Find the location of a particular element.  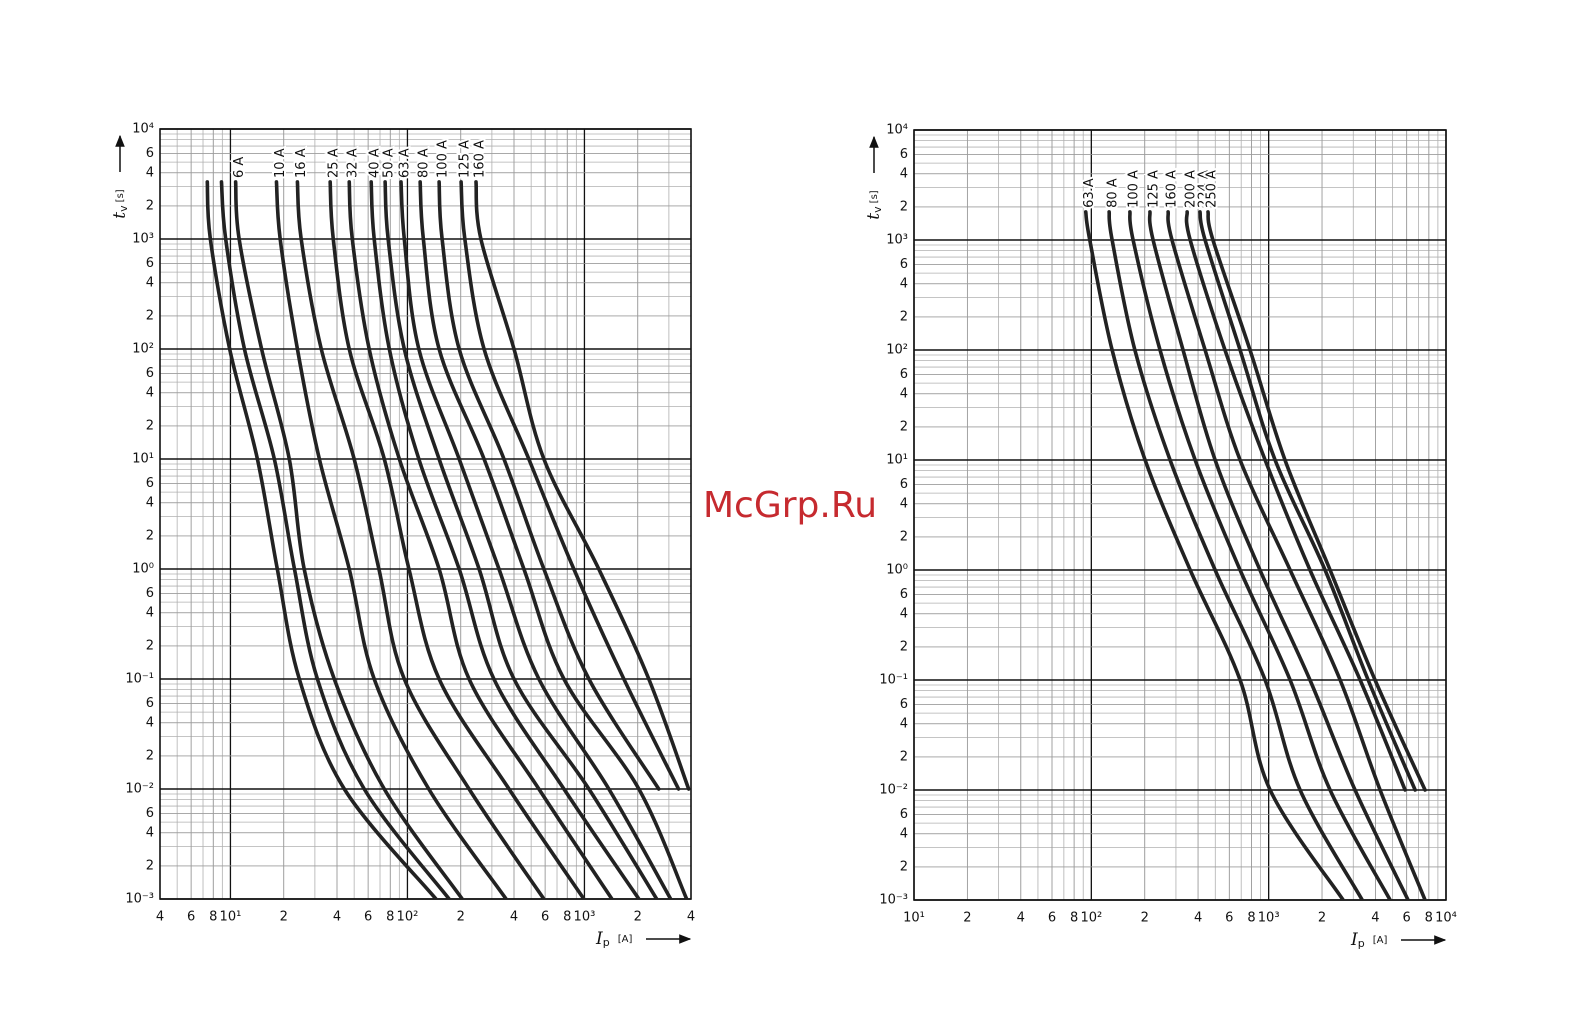

curve-label: 80 A is located at coordinates (1113, 193).